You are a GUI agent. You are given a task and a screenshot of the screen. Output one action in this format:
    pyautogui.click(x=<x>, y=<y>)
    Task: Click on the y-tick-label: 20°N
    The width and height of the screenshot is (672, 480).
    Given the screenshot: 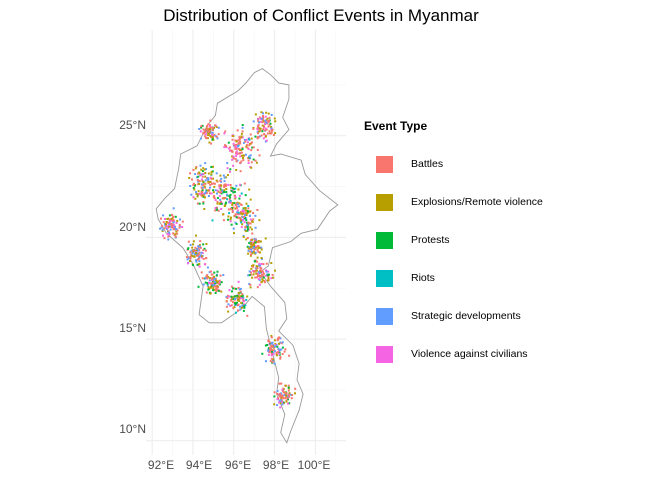 What is the action you would take?
    pyautogui.click(x=132, y=227)
    